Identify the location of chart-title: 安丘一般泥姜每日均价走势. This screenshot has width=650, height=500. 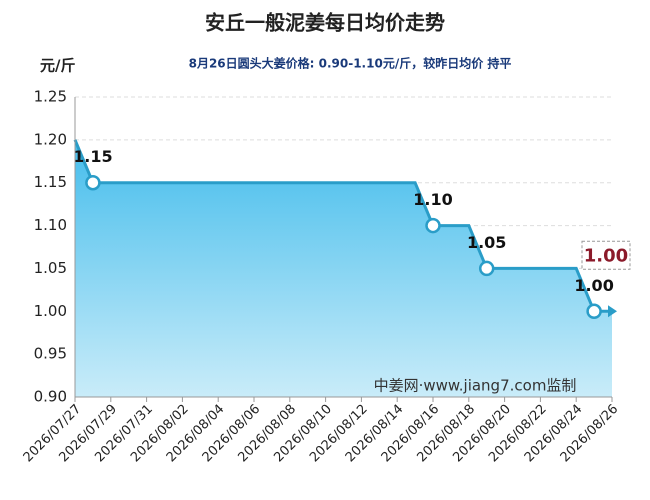
(325, 23).